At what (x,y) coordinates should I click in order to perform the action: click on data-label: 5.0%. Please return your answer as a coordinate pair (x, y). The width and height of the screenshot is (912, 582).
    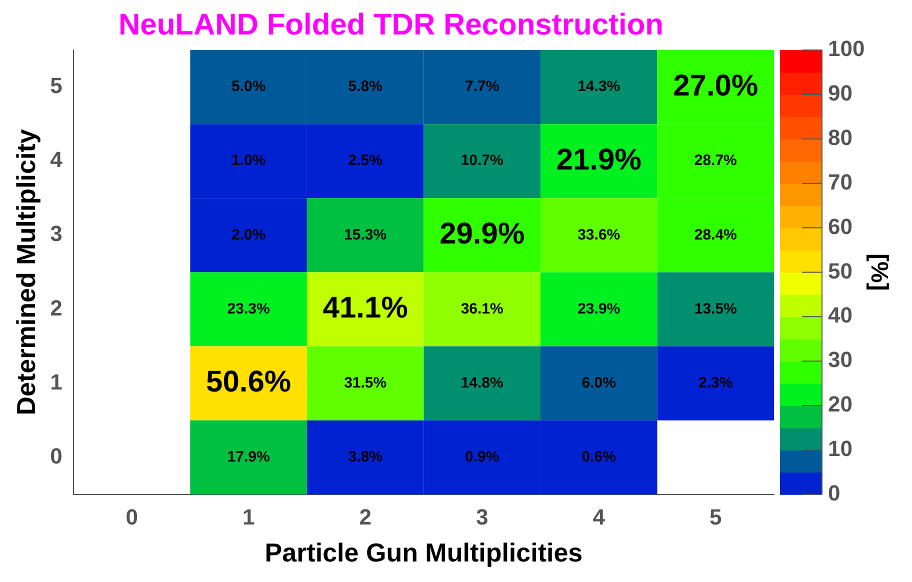
    Looking at the image, I should click on (248, 87).